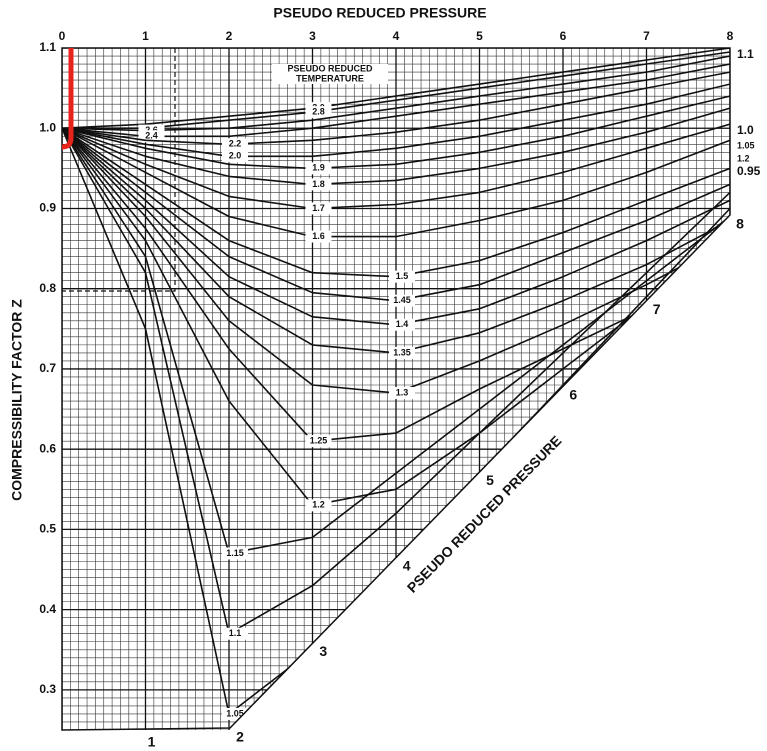  I want to click on curve-label: 1.4, so click(402, 324).